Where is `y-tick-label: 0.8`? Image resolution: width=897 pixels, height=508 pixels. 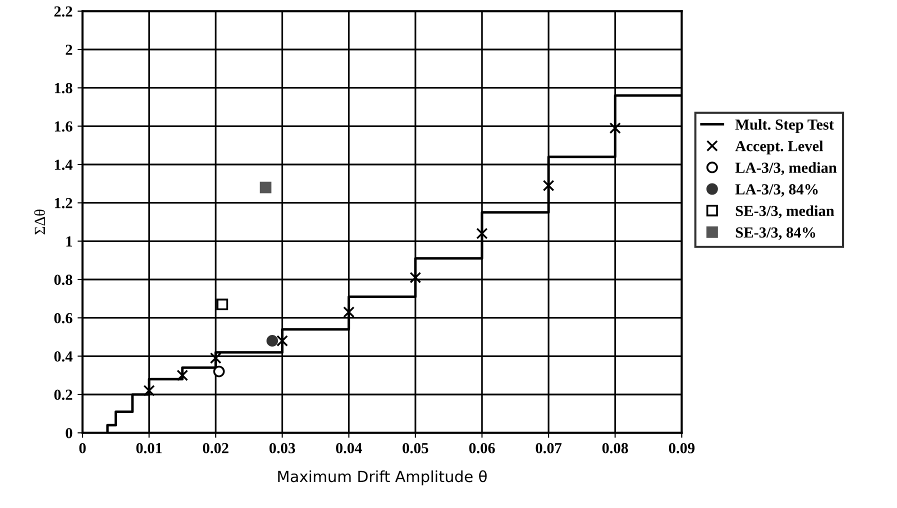
y-tick-label: 0.8 is located at coordinates (63, 280).